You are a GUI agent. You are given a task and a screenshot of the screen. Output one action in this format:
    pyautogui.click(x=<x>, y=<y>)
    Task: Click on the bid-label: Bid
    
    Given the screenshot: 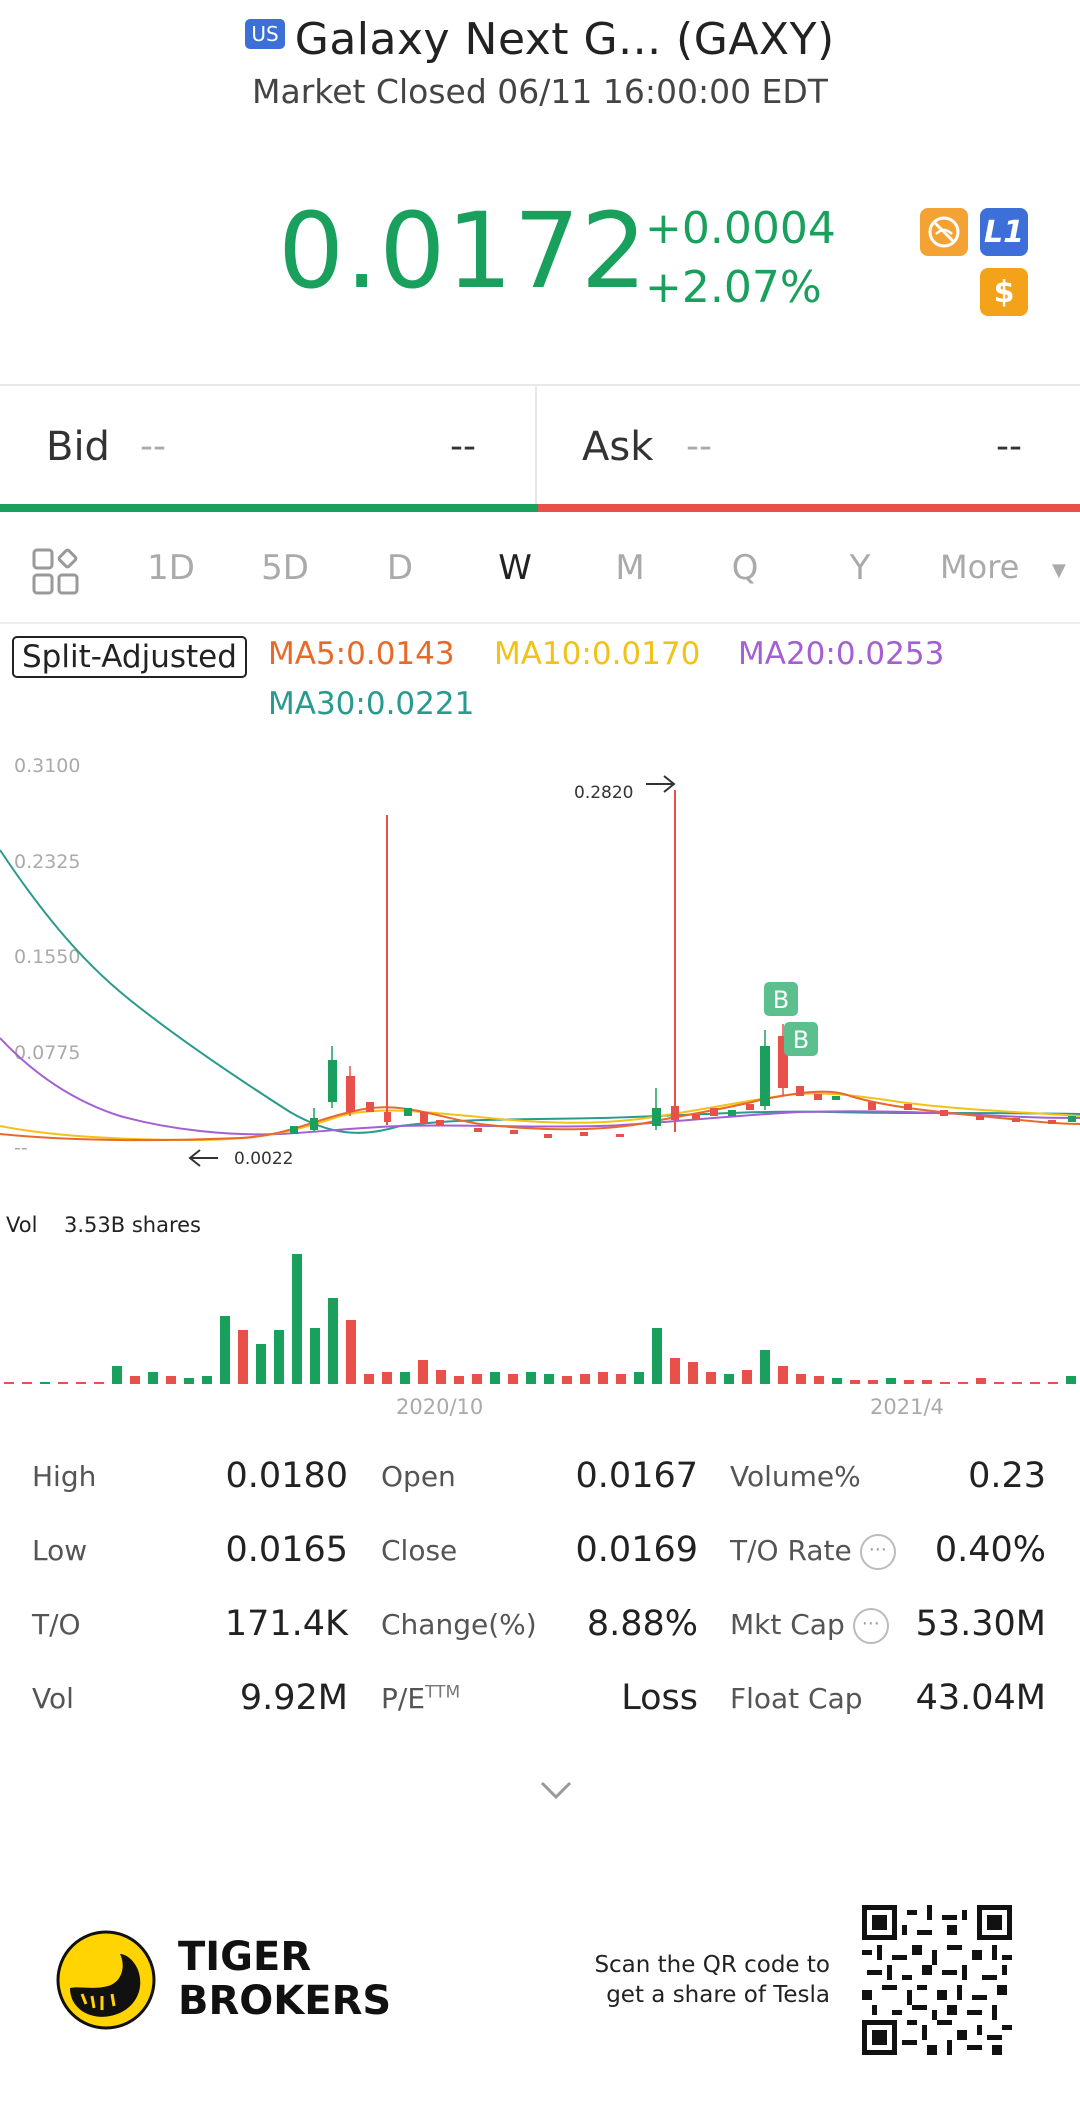 What is the action you would take?
    pyautogui.click(x=78, y=447)
    